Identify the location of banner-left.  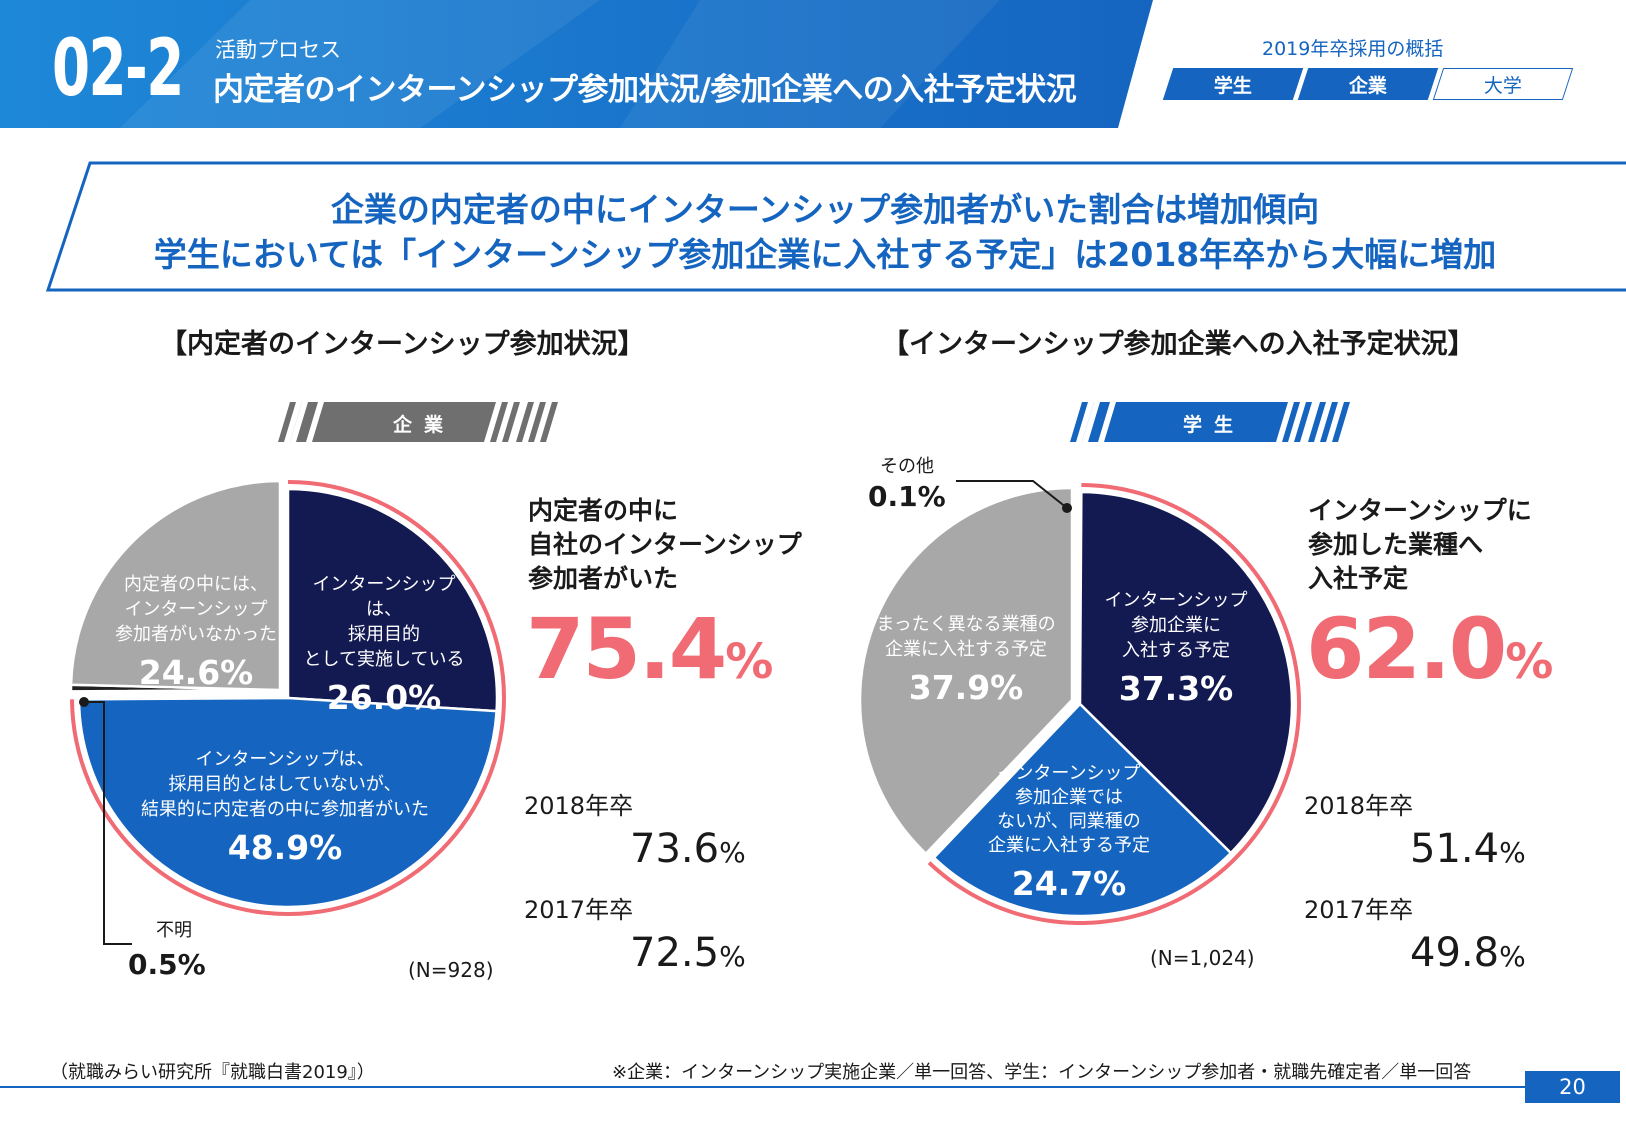
(418, 422).